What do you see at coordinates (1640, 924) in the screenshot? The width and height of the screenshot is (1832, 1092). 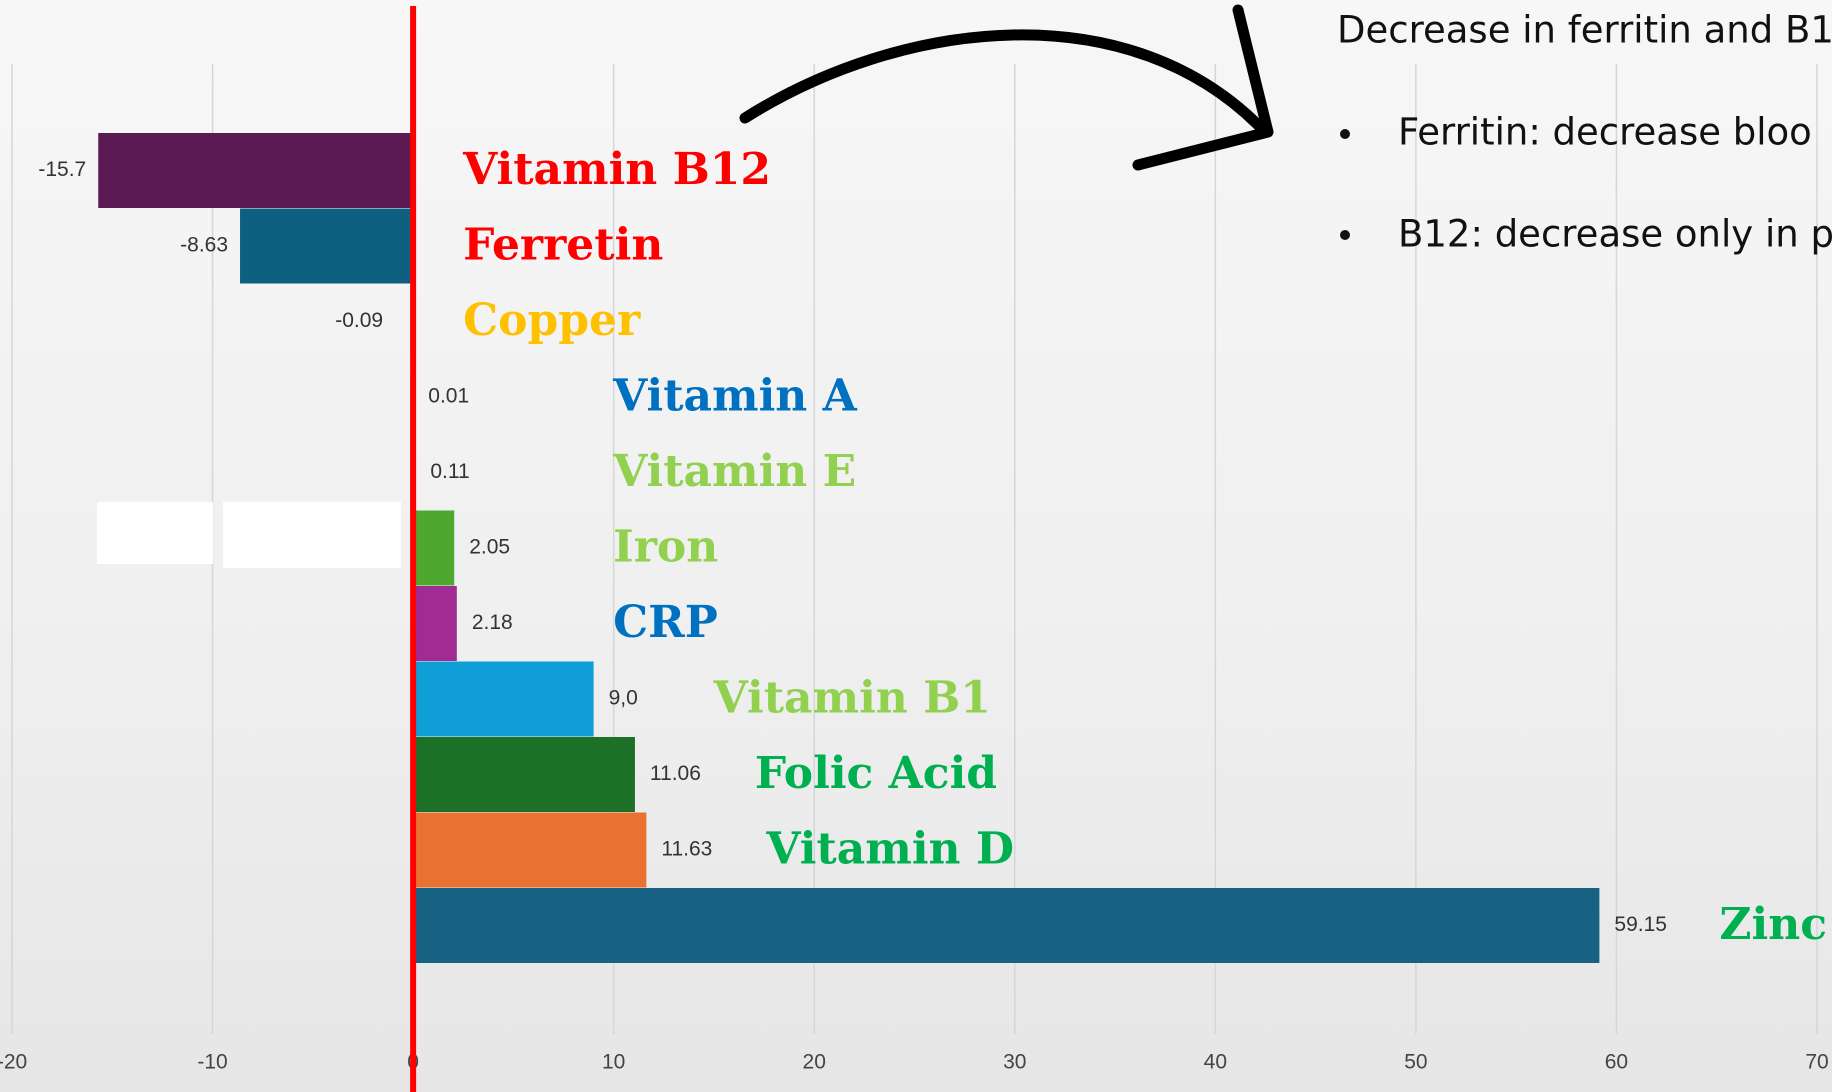 I see `value-label: 59.15` at bounding box center [1640, 924].